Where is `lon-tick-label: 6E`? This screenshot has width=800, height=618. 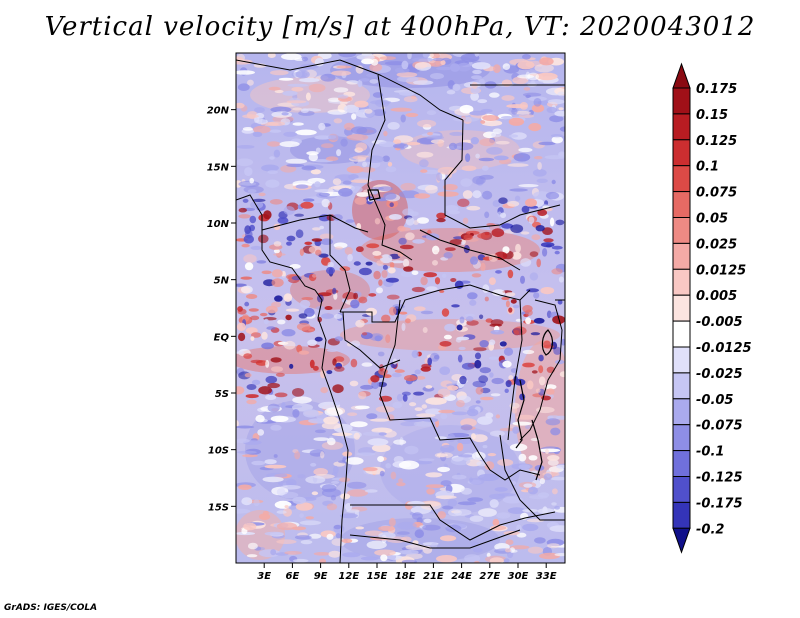 lon-tick-label: 6E is located at coordinates (293, 576).